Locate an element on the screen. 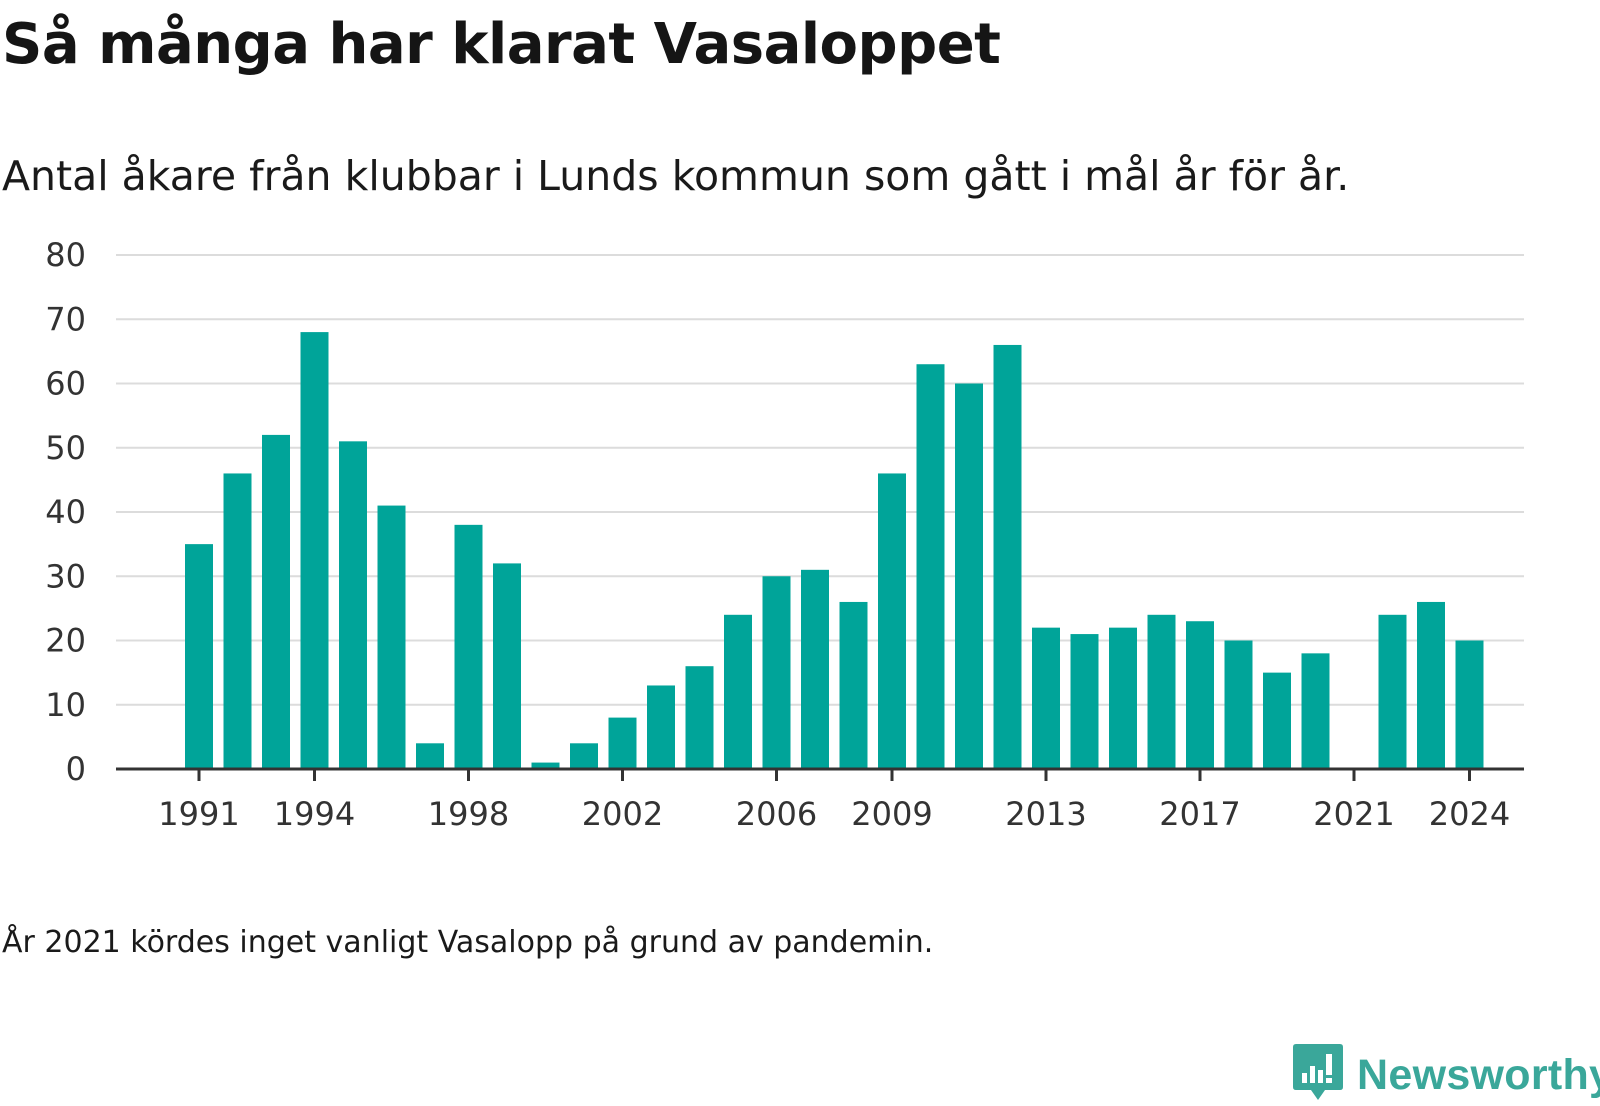  bar: 2020: 18 is located at coordinates (1315, 711).